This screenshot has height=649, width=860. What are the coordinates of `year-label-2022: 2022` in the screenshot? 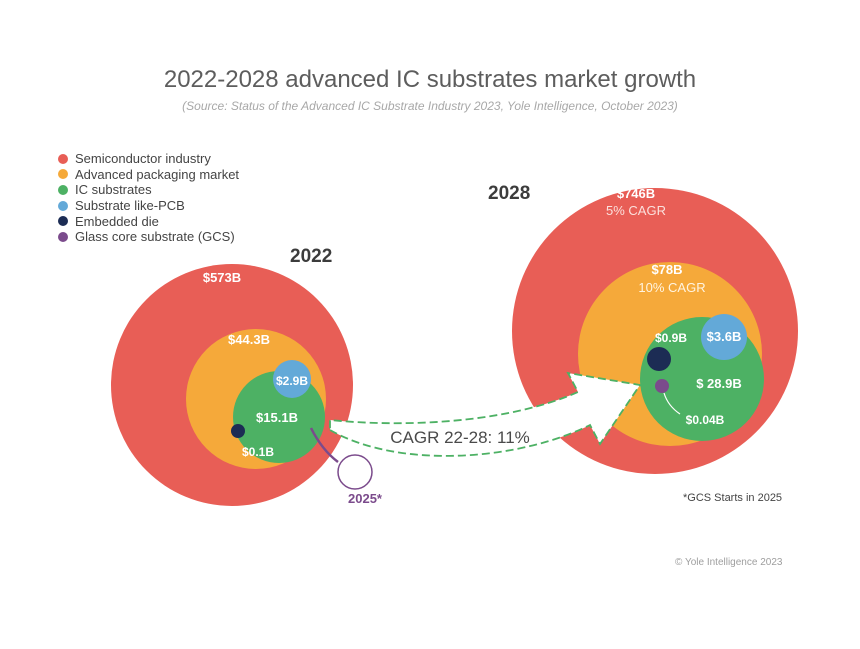 It's located at (311, 256).